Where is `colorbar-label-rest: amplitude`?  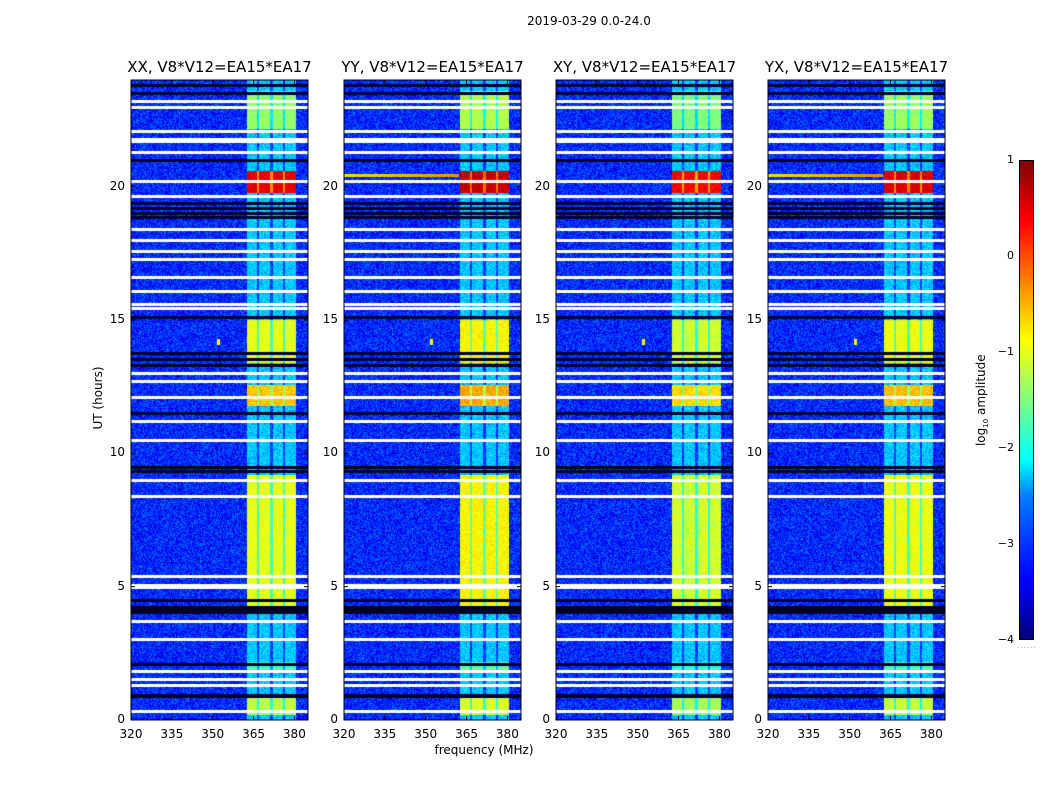
colorbar-label-rest: amplitude is located at coordinates (980, 386).